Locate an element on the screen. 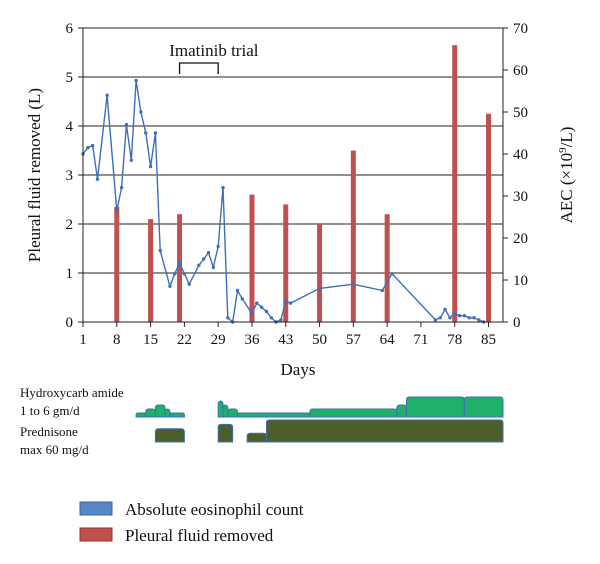 The height and width of the screenshot is (564, 600). legend-swatch-fluid is located at coordinates (96, 534).